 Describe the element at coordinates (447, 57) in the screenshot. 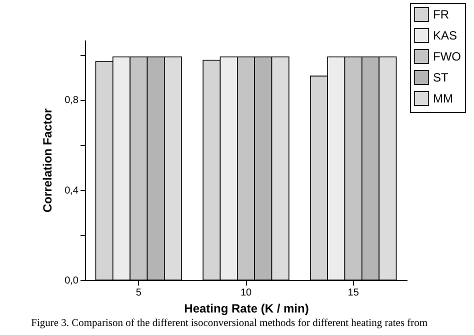

I see `legend-label: FWO` at that location.